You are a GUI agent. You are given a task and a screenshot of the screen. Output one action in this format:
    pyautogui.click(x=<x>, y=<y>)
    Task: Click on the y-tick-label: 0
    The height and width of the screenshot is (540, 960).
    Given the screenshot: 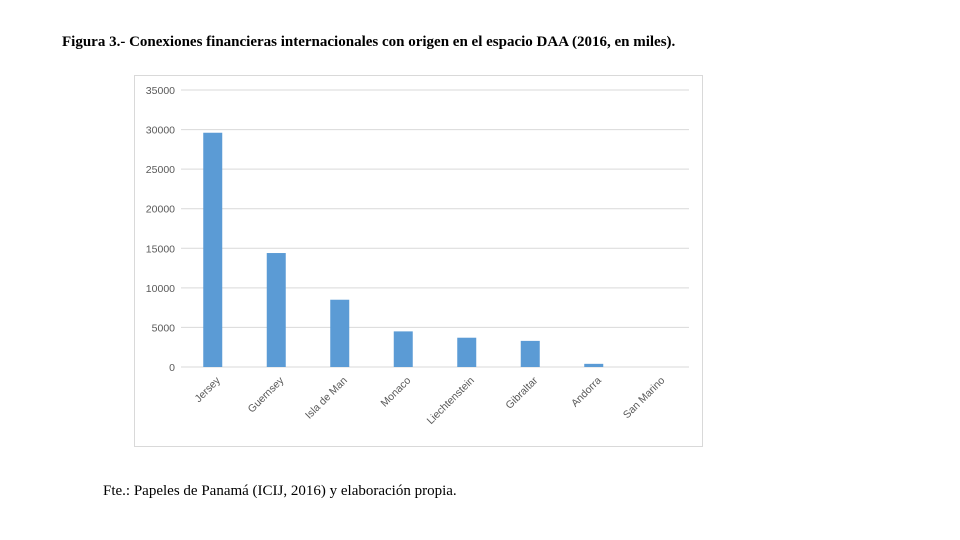 What is the action you would take?
    pyautogui.click(x=172, y=368)
    